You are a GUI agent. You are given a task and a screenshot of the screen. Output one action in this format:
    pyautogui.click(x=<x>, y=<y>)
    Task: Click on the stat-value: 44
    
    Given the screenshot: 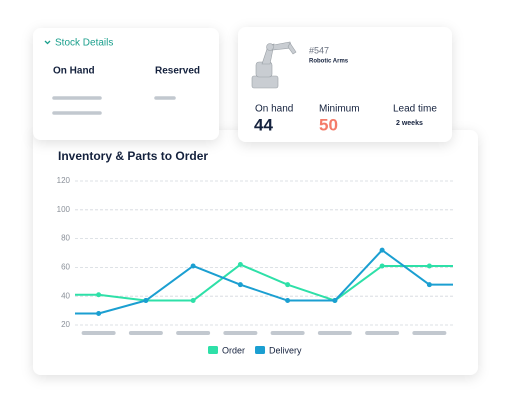 What is the action you would take?
    pyautogui.click(x=263, y=124)
    